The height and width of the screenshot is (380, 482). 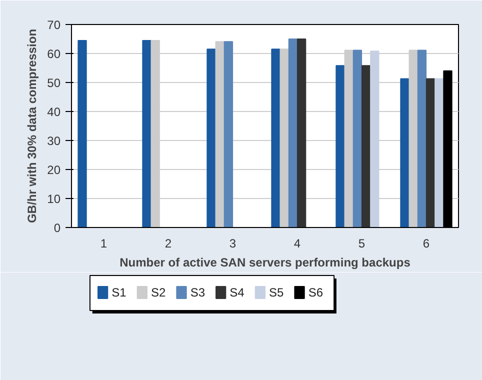 What do you see at coordinates (54, 54) in the screenshot?
I see `y-tick-label: 60` at bounding box center [54, 54].